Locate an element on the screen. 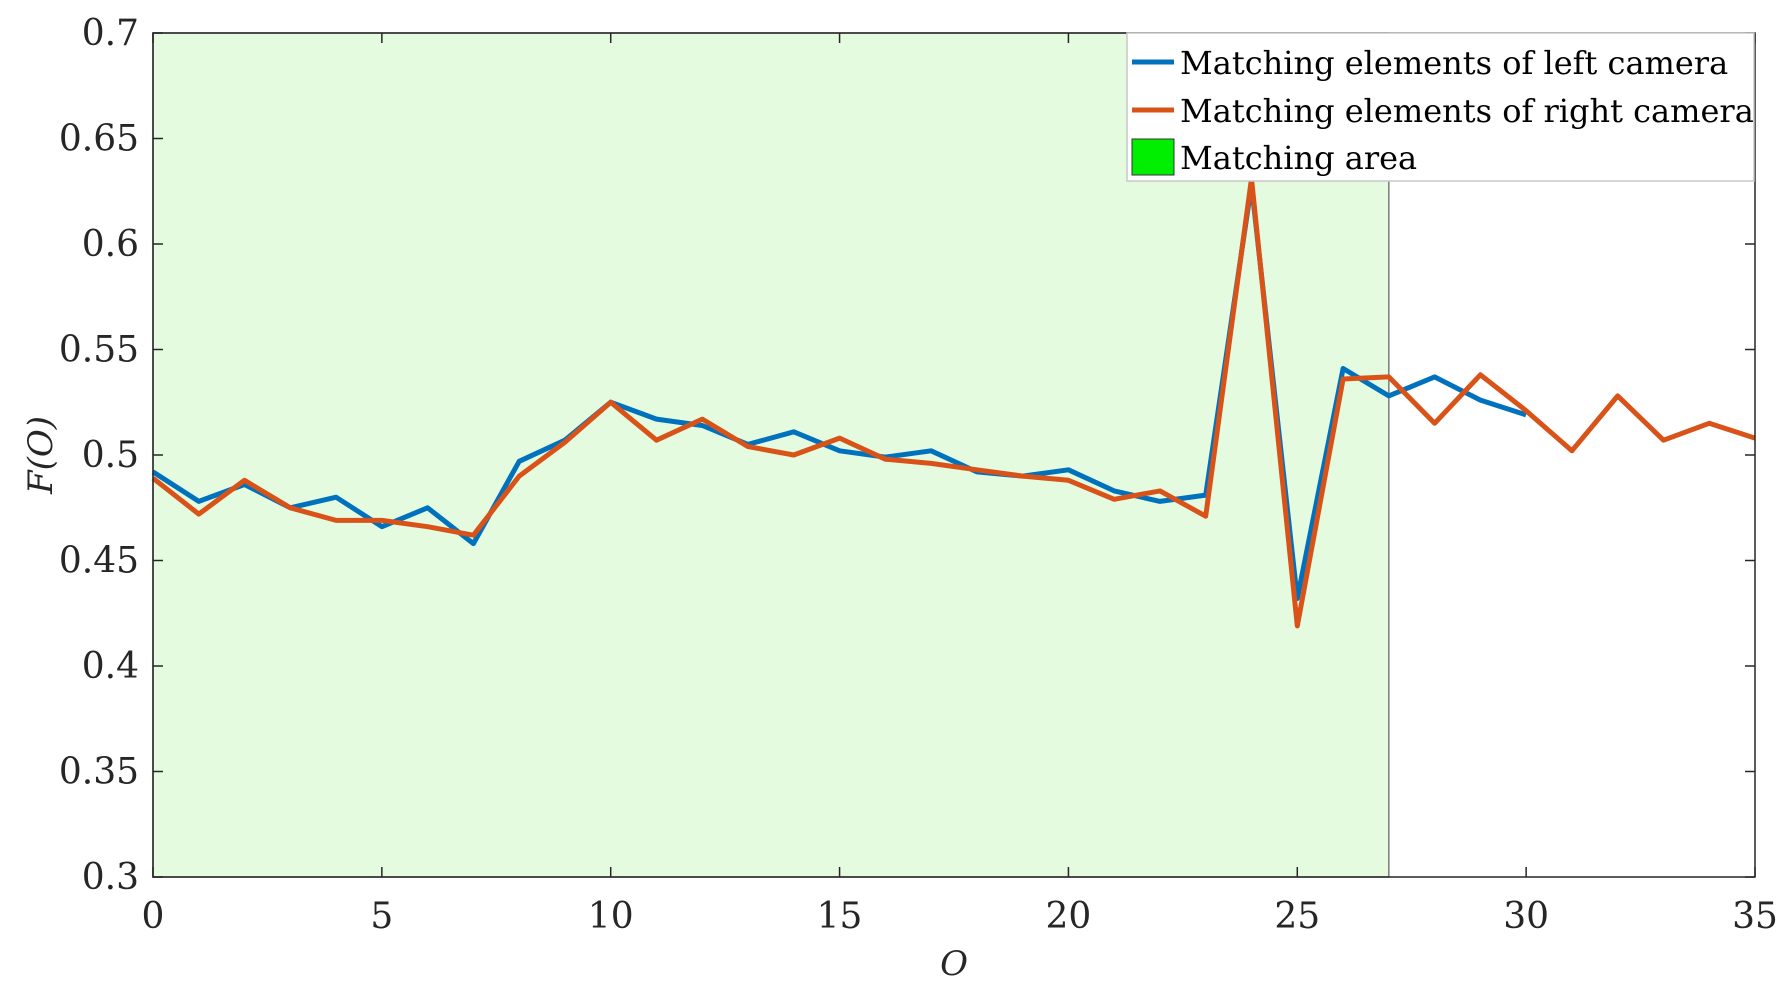 Image resolution: width=1789 pixels, height=996 pixels. x-tick-label: 10 is located at coordinates (611, 916).